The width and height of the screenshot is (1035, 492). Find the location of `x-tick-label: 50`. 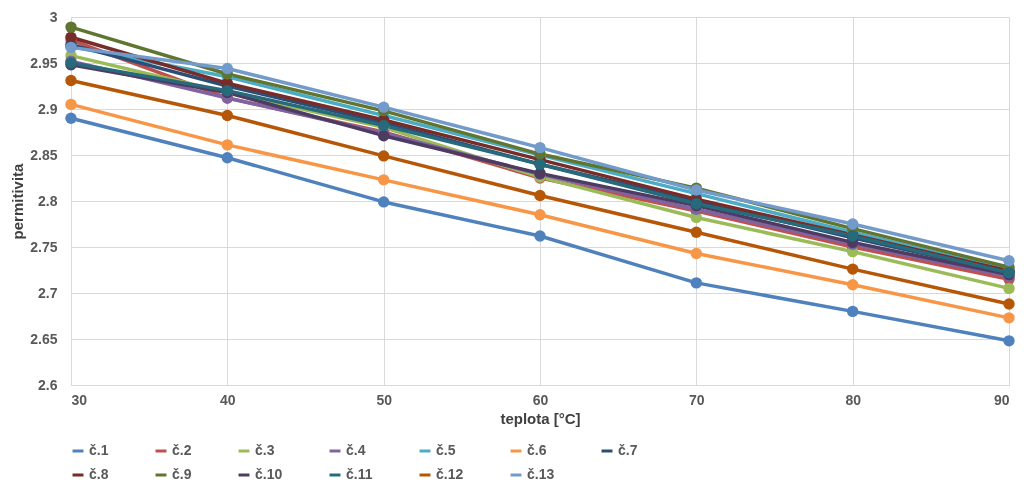

x-tick-label: 50 is located at coordinates (384, 399).